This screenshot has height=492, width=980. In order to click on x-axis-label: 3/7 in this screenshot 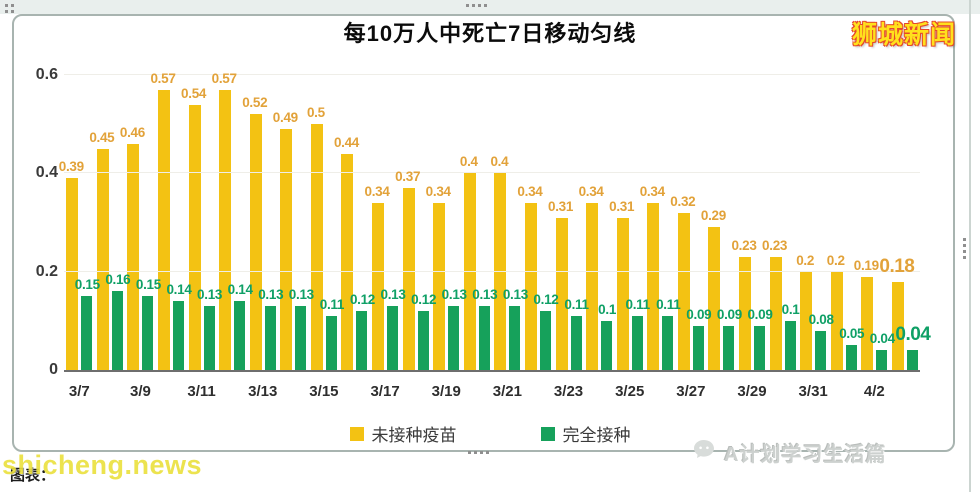, I will do `click(79, 391)`.